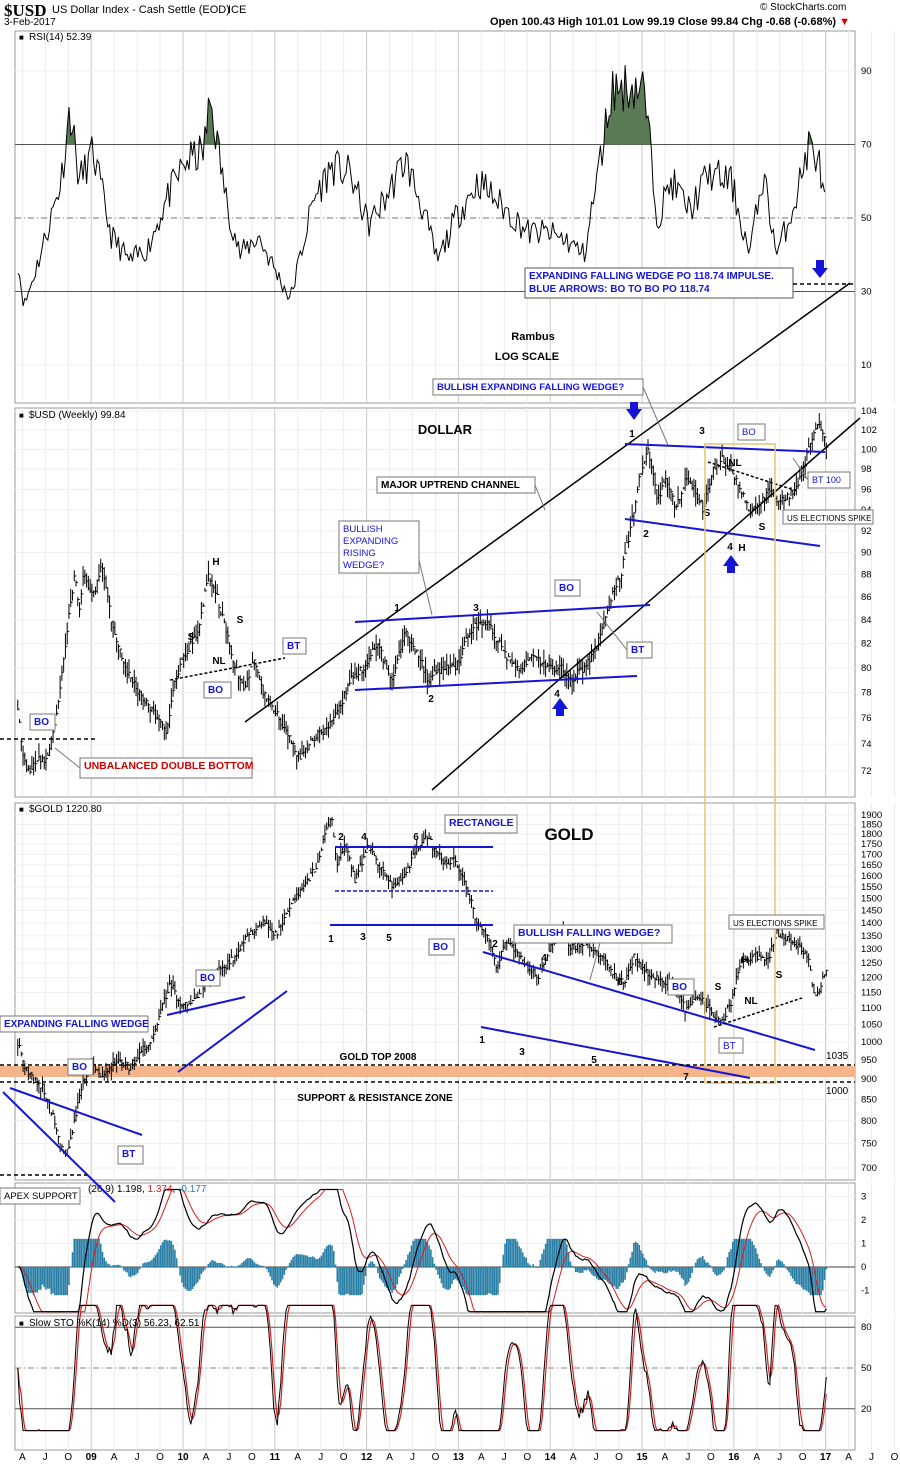 The width and height of the screenshot is (900, 1465). I want to click on x-tick-label: O, so click(436, 1457).